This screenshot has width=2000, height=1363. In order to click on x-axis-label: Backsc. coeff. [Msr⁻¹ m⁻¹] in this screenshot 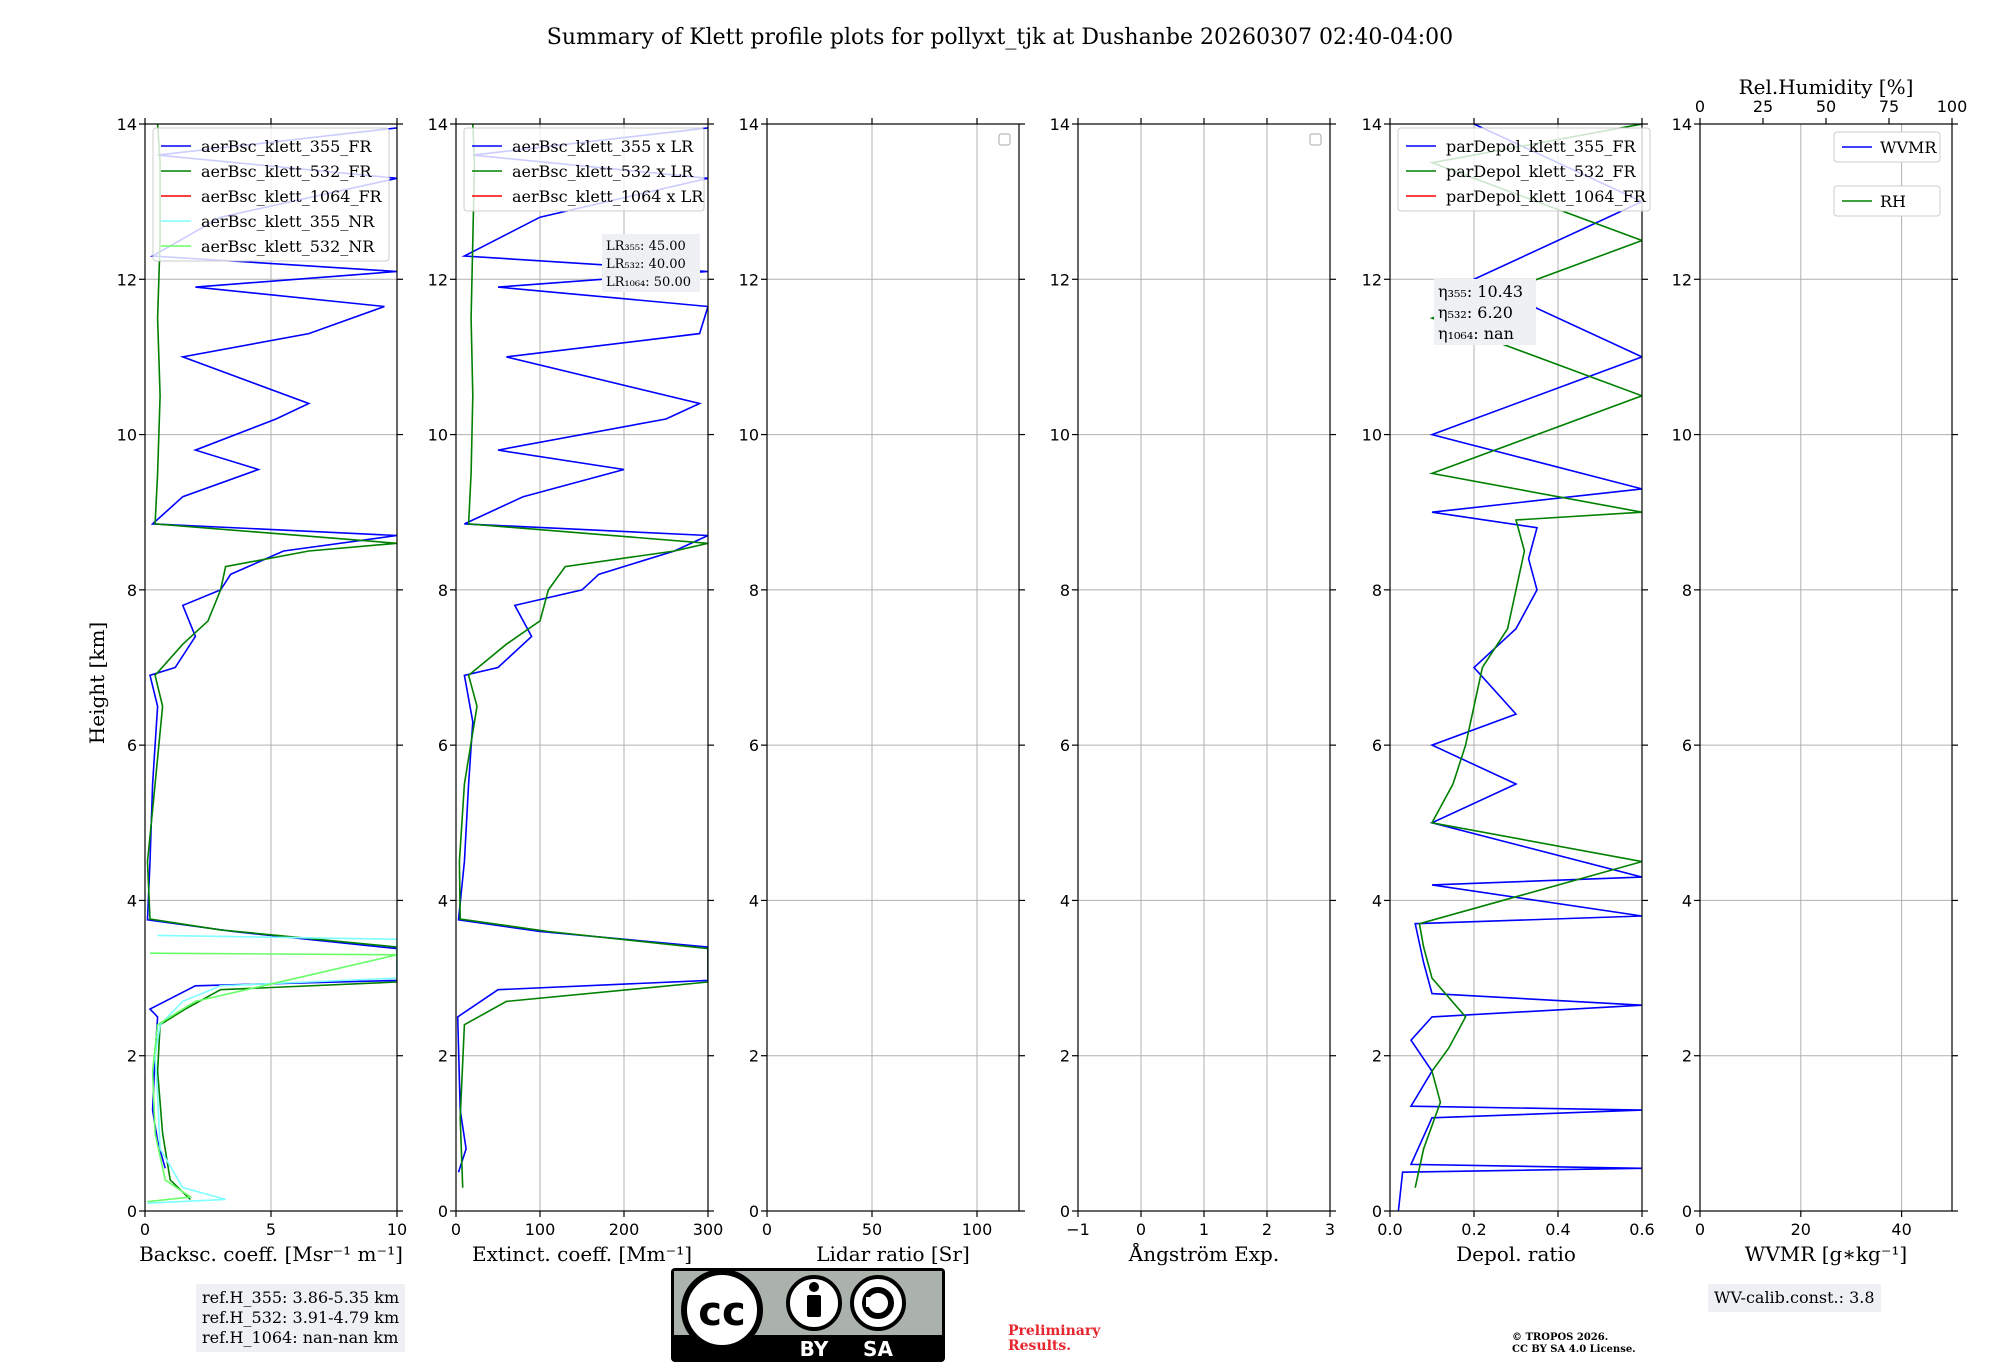, I will do `click(271, 1254)`.